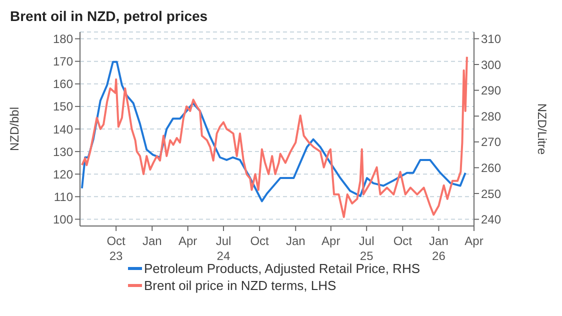  What do you see at coordinates (366, 248) in the screenshot?
I see `x-tick-label: Jul 25` at bounding box center [366, 248].